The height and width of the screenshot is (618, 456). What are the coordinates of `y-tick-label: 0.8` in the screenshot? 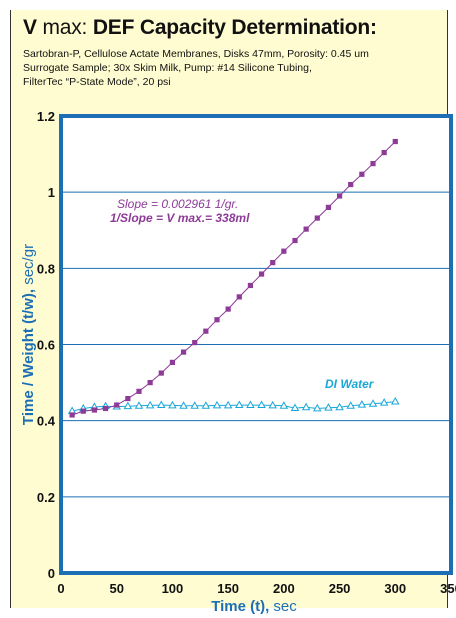 It's located at (46, 268).